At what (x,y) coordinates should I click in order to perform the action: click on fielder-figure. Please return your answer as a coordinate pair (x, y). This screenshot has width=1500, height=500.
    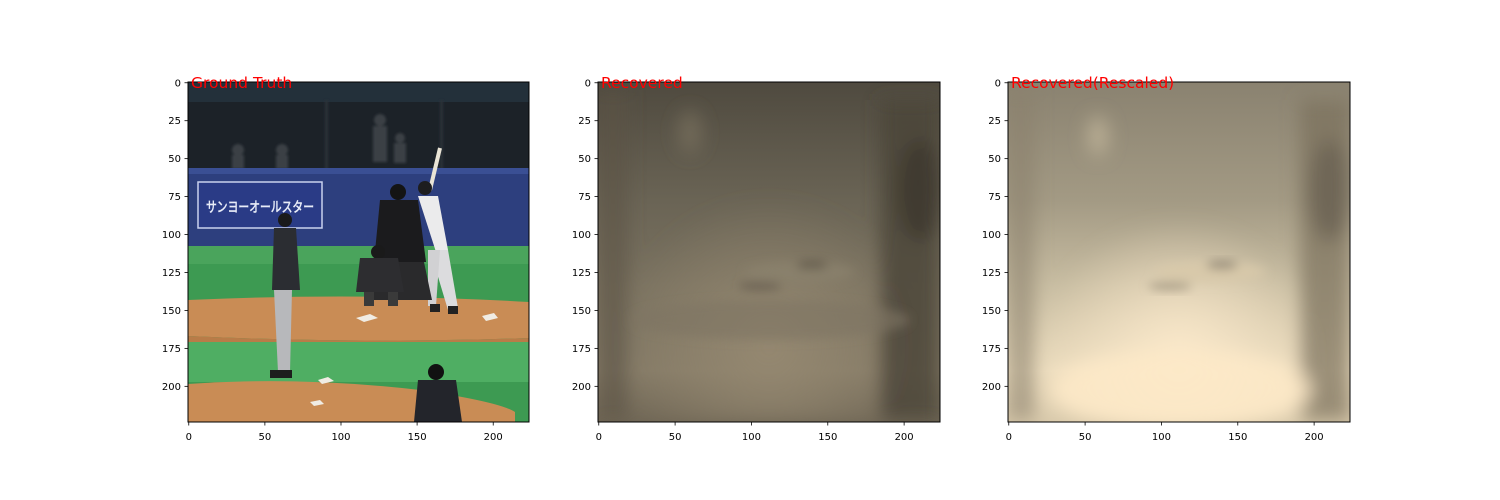
    Looking at the image, I should click on (285, 295).